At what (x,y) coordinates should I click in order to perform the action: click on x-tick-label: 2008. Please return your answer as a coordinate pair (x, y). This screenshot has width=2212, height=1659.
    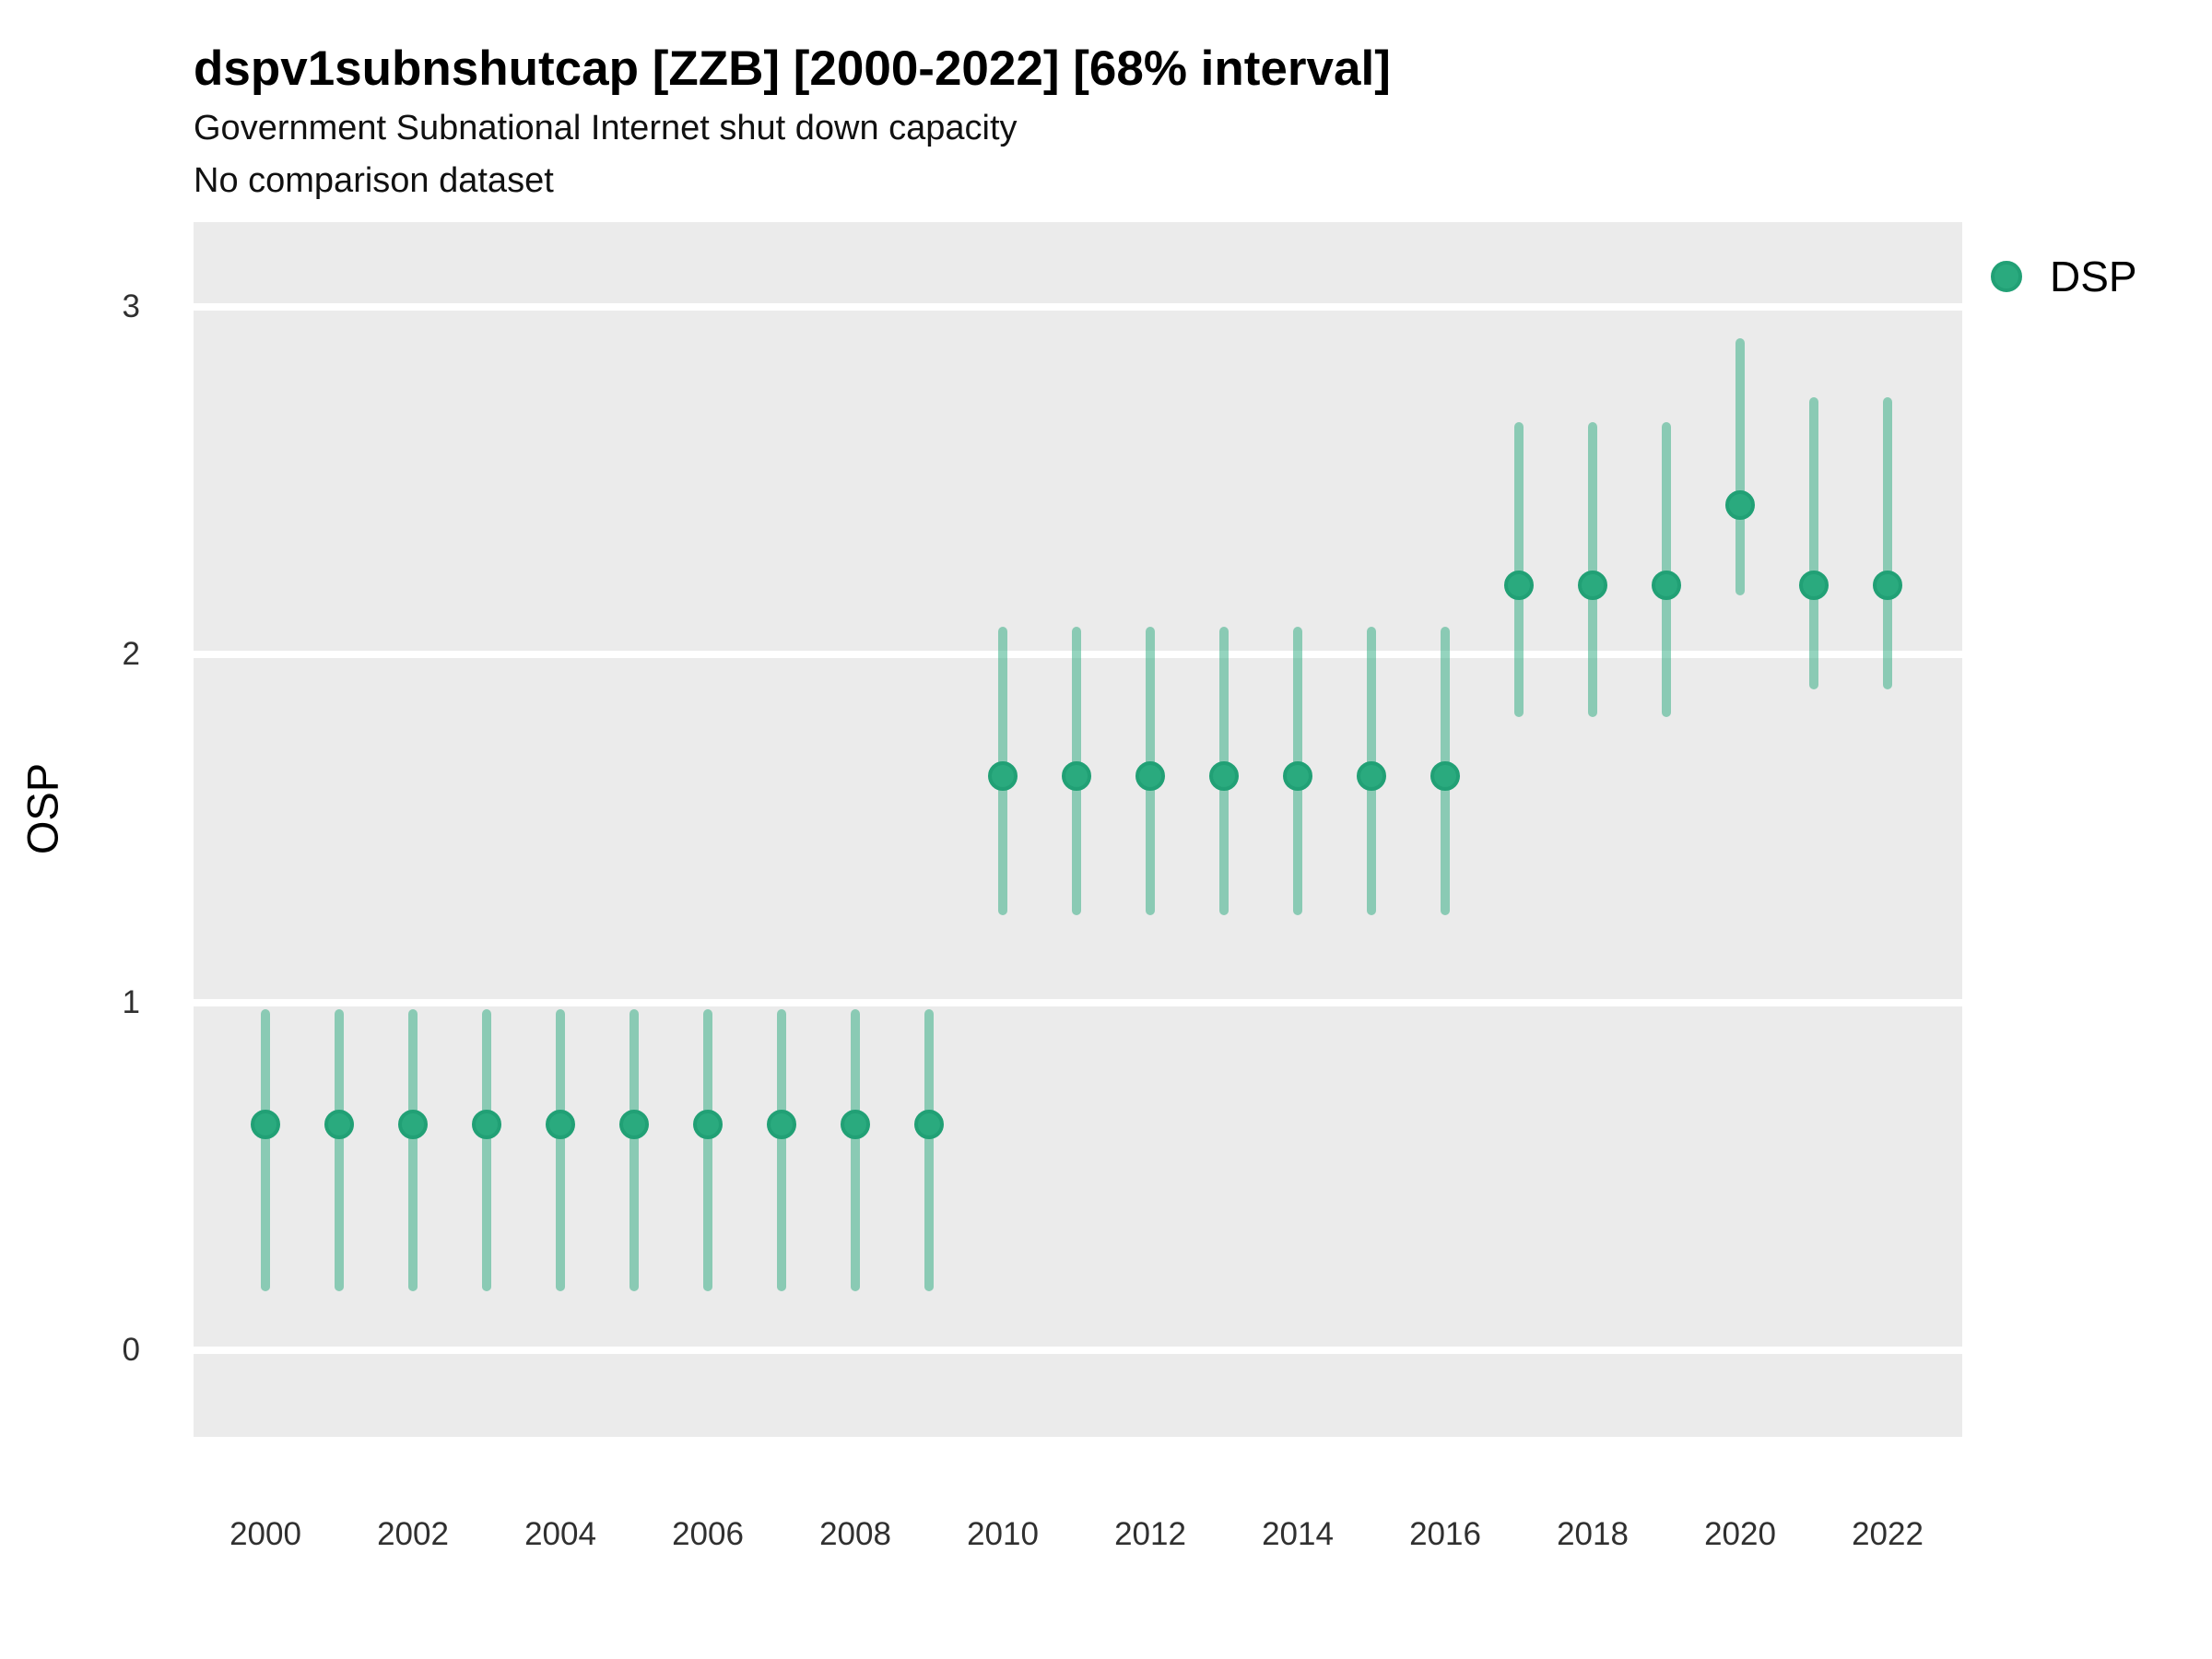
    Looking at the image, I should click on (855, 1534).